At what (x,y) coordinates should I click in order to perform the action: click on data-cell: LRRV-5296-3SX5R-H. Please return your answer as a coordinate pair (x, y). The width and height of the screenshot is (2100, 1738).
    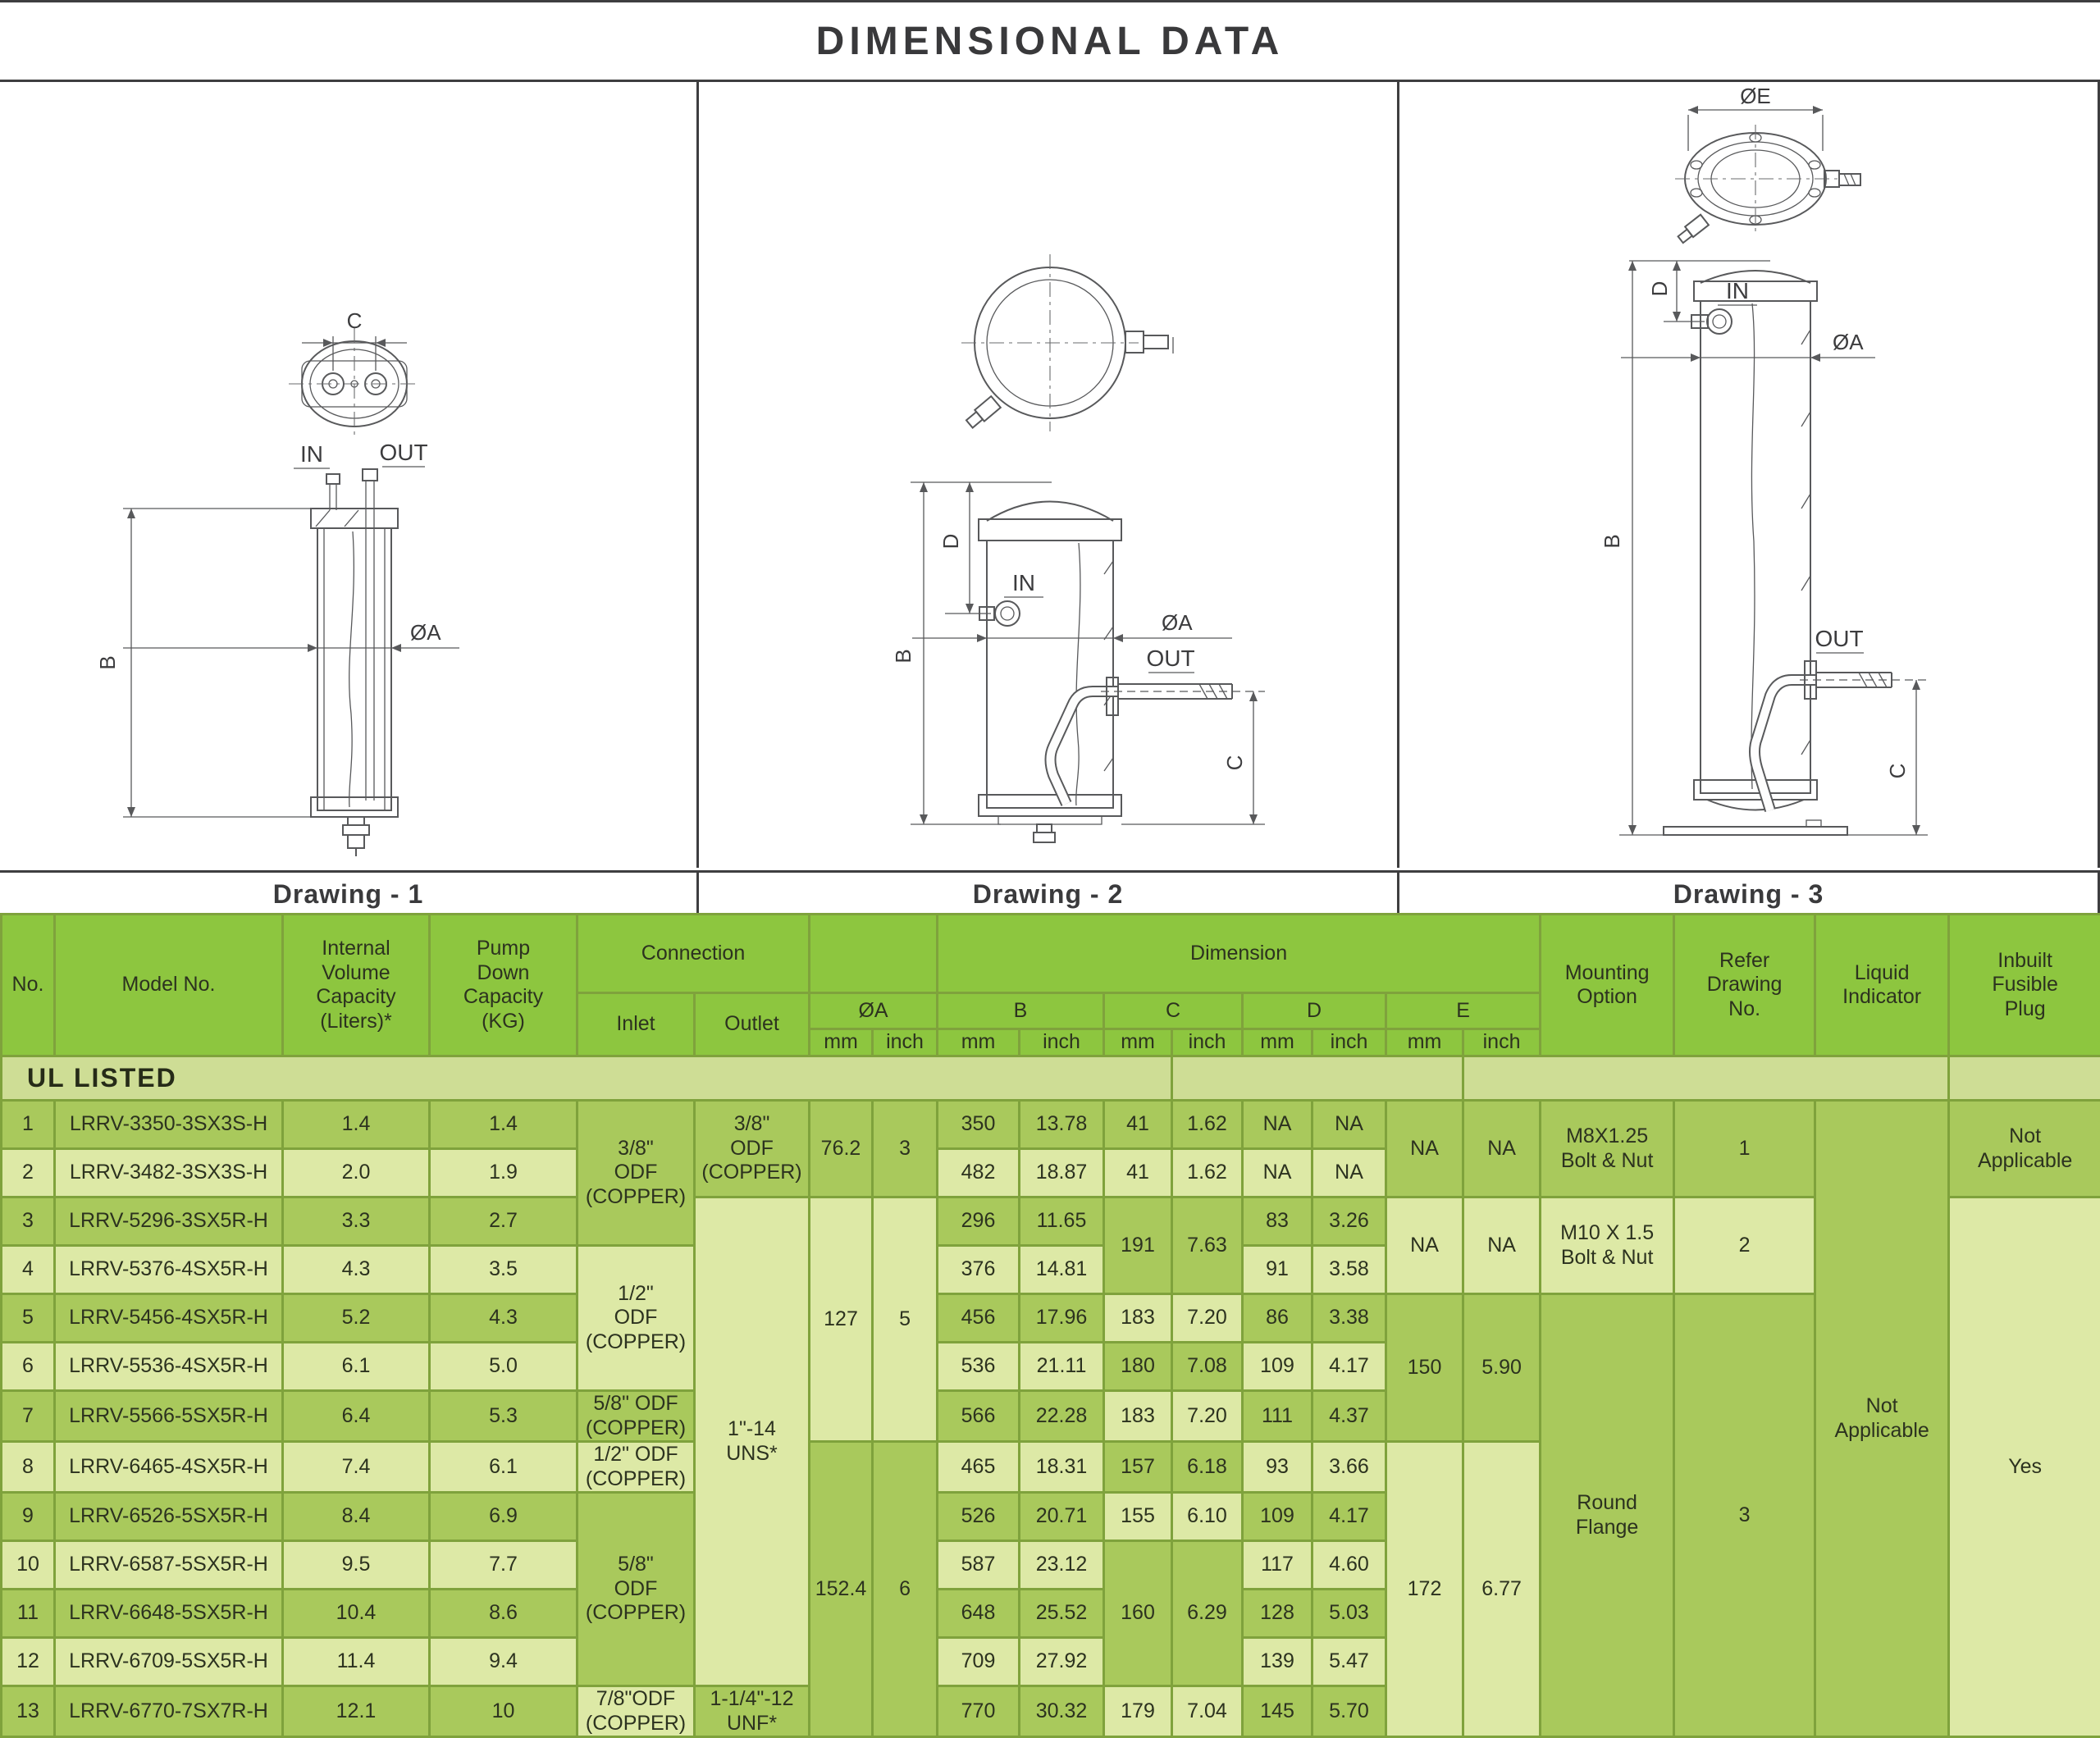
    Looking at the image, I should click on (168, 1221).